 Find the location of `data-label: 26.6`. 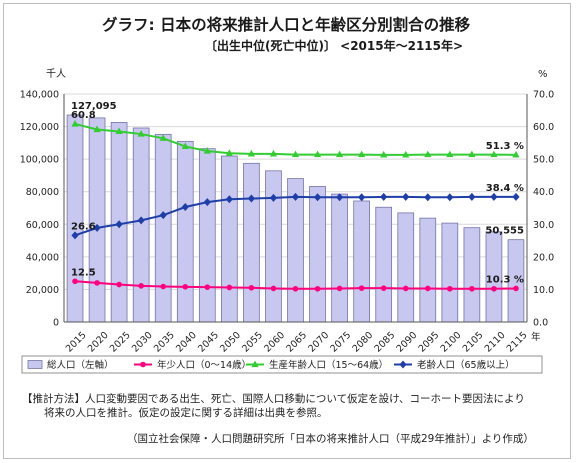

data-label: 26.6 is located at coordinates (83, 226).